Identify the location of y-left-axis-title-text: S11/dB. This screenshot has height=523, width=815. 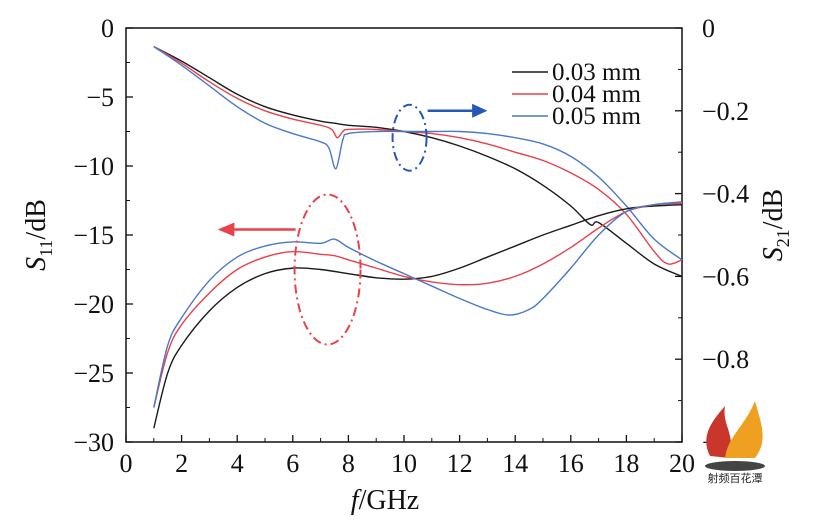
(38, 235).